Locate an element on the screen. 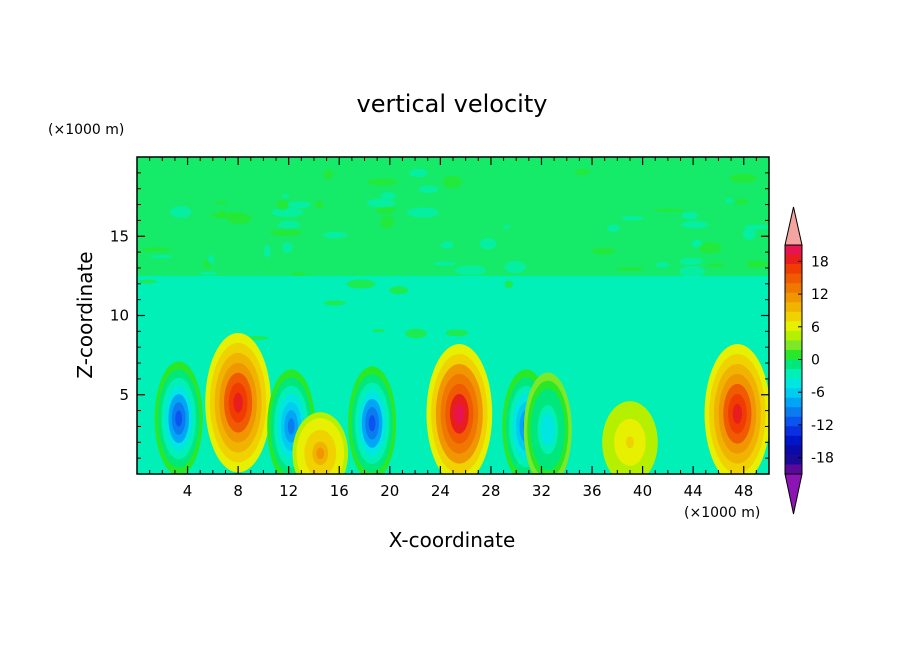 The height and width of the screenshot is (654, 904). colorbar-tick-label: 18 is located at coordinates (820, 262).